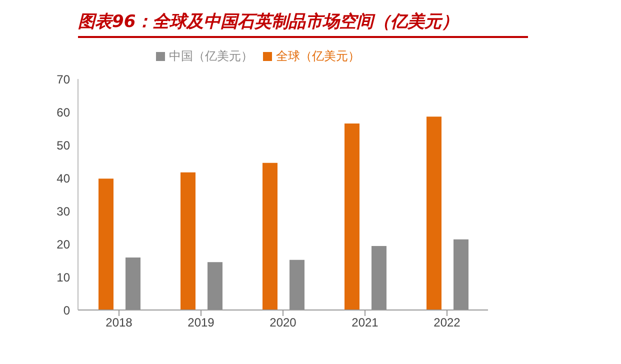  I want to click on y-tick-label: 20, so click(63, 244).